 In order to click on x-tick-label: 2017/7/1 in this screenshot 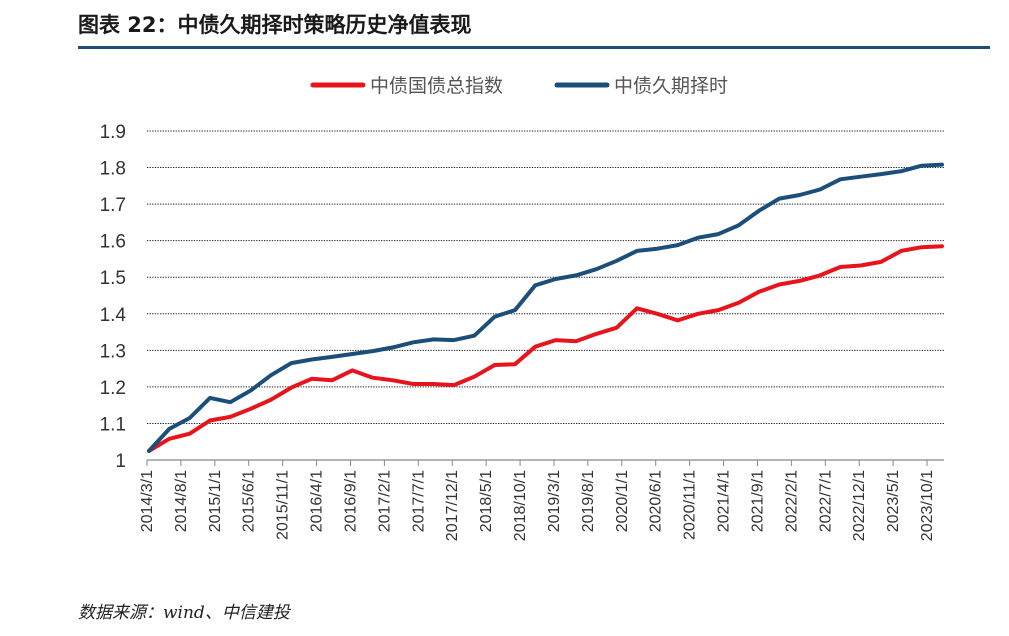, I will do `click(418, 501)`.